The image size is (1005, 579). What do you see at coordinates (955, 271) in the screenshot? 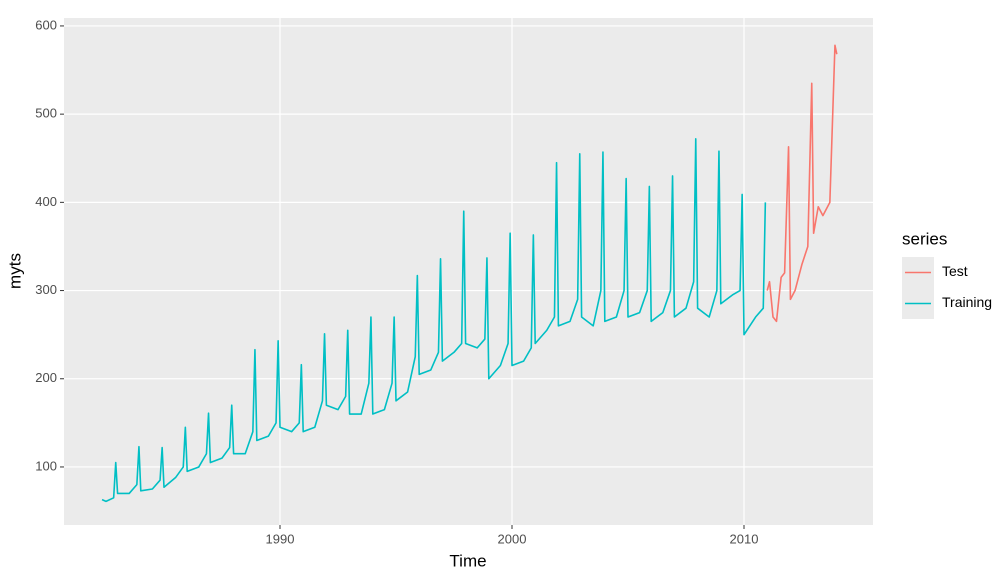
I see `legend-label: Test` at bounding box center [955, 271].